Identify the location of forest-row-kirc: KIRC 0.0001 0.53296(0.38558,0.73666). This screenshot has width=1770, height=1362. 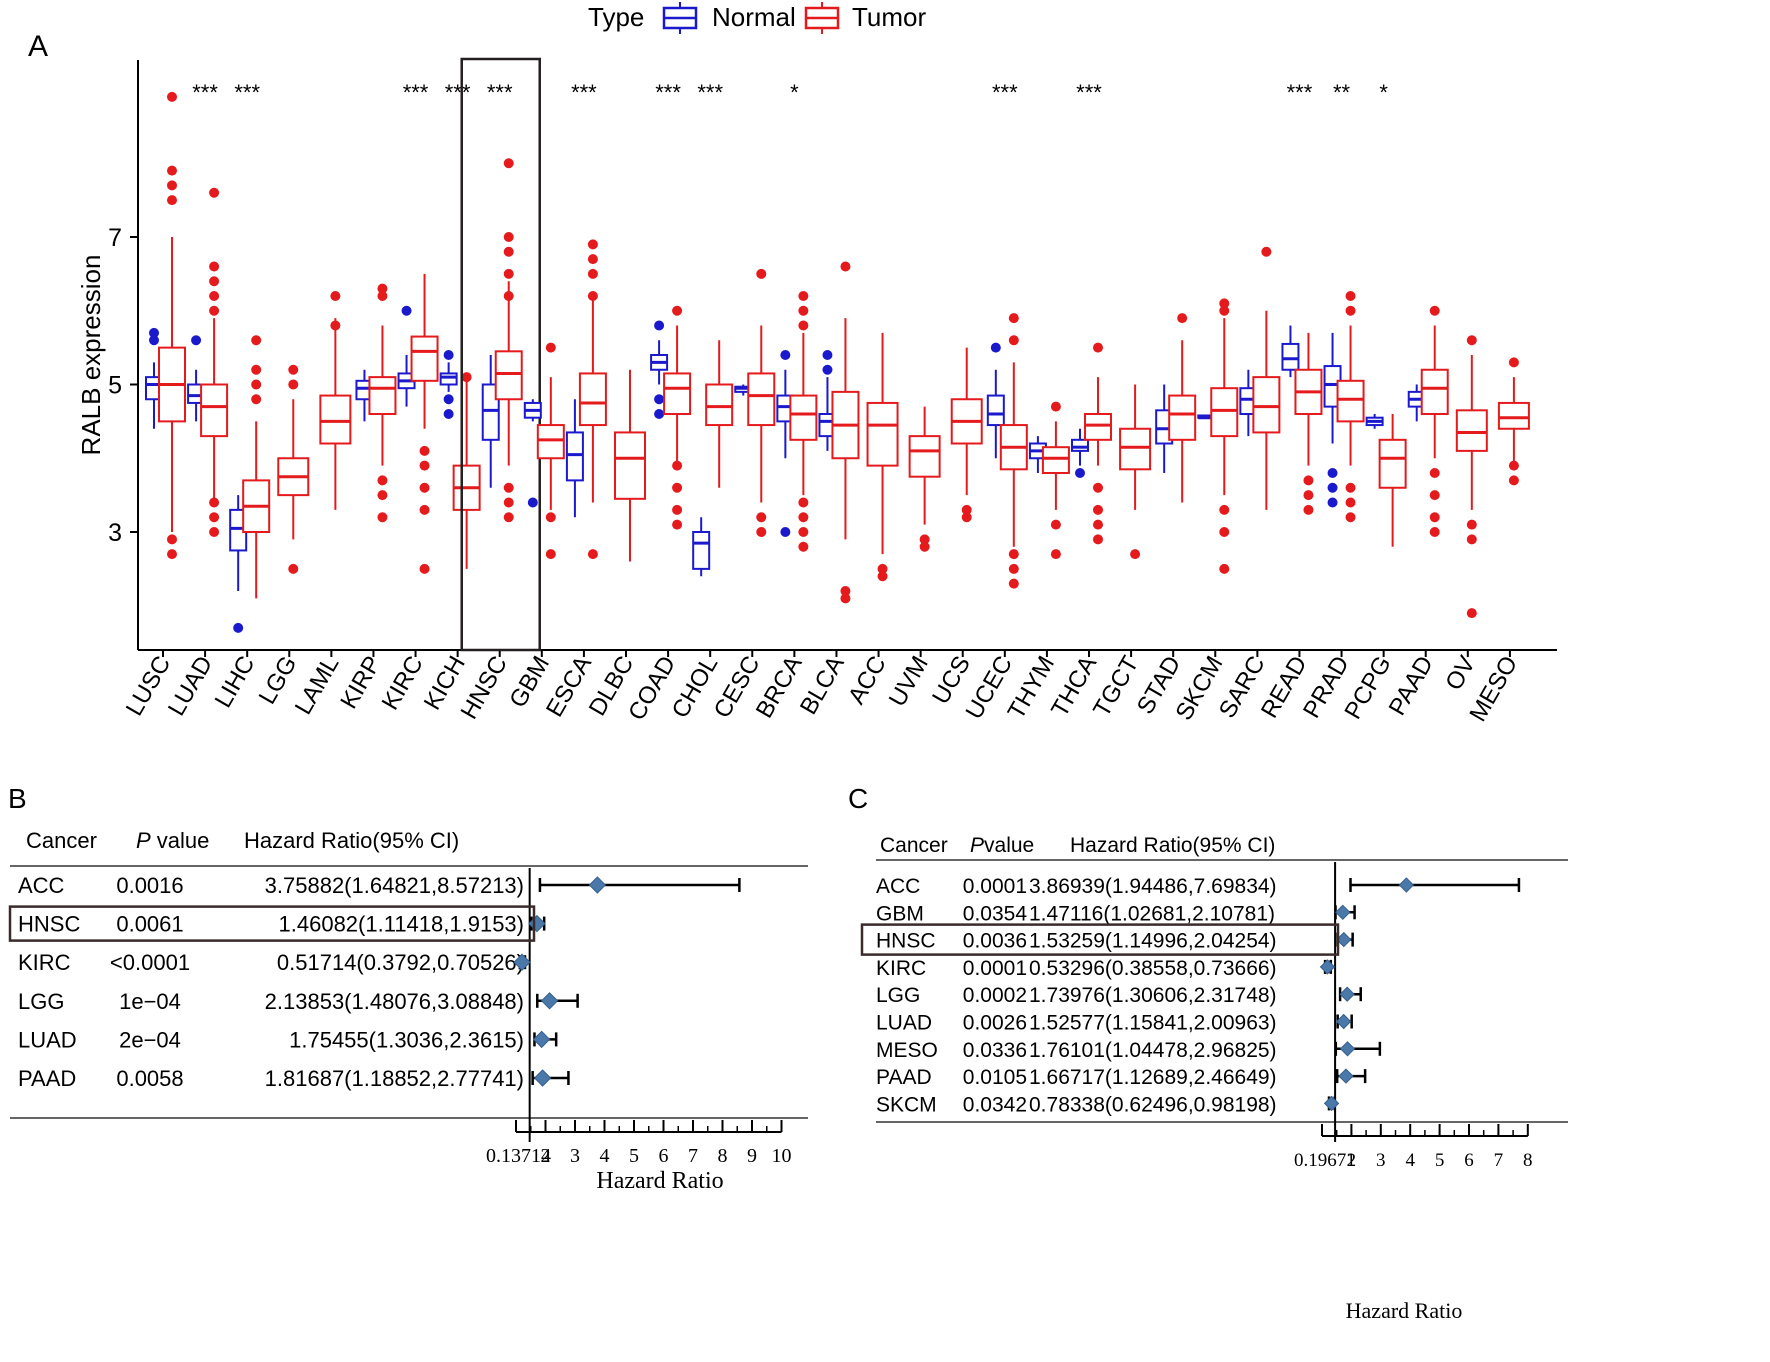
(1106, 968).